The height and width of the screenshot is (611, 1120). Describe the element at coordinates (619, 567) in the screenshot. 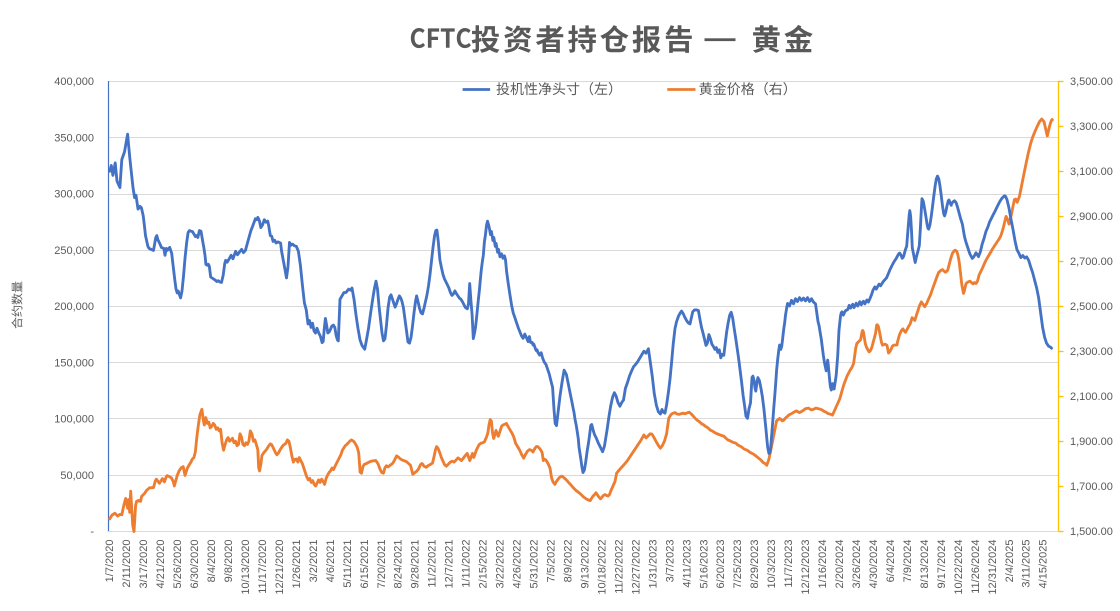

I see `svg-text: 11/22/2022` at that location.